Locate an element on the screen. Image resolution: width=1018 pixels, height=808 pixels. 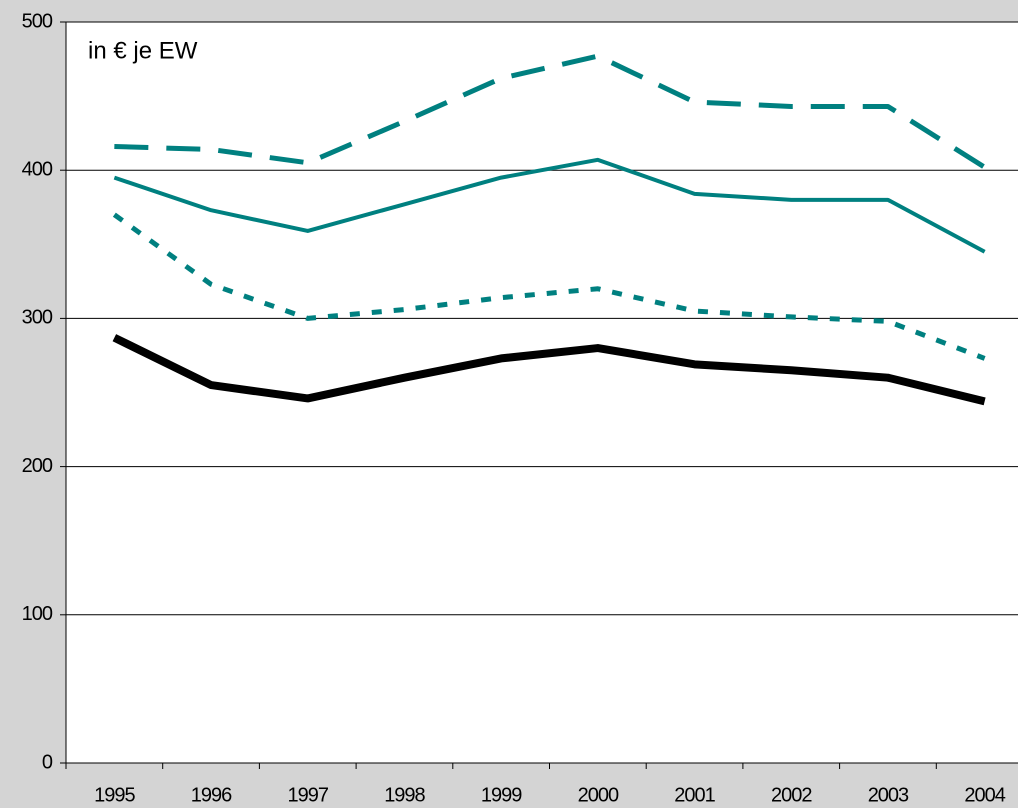
x-tick-label: 1996 is located at coordinates (211, 795).